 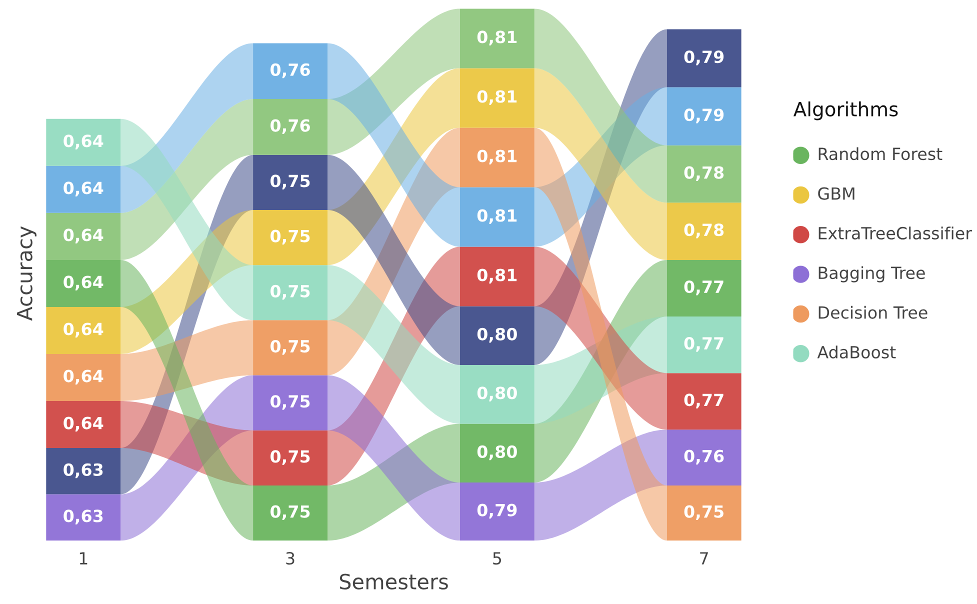 What do you see at coordinates (394, 582) in the screenshot?
I see `x-axis-title: Semesters` at bounding box center [394, 582].